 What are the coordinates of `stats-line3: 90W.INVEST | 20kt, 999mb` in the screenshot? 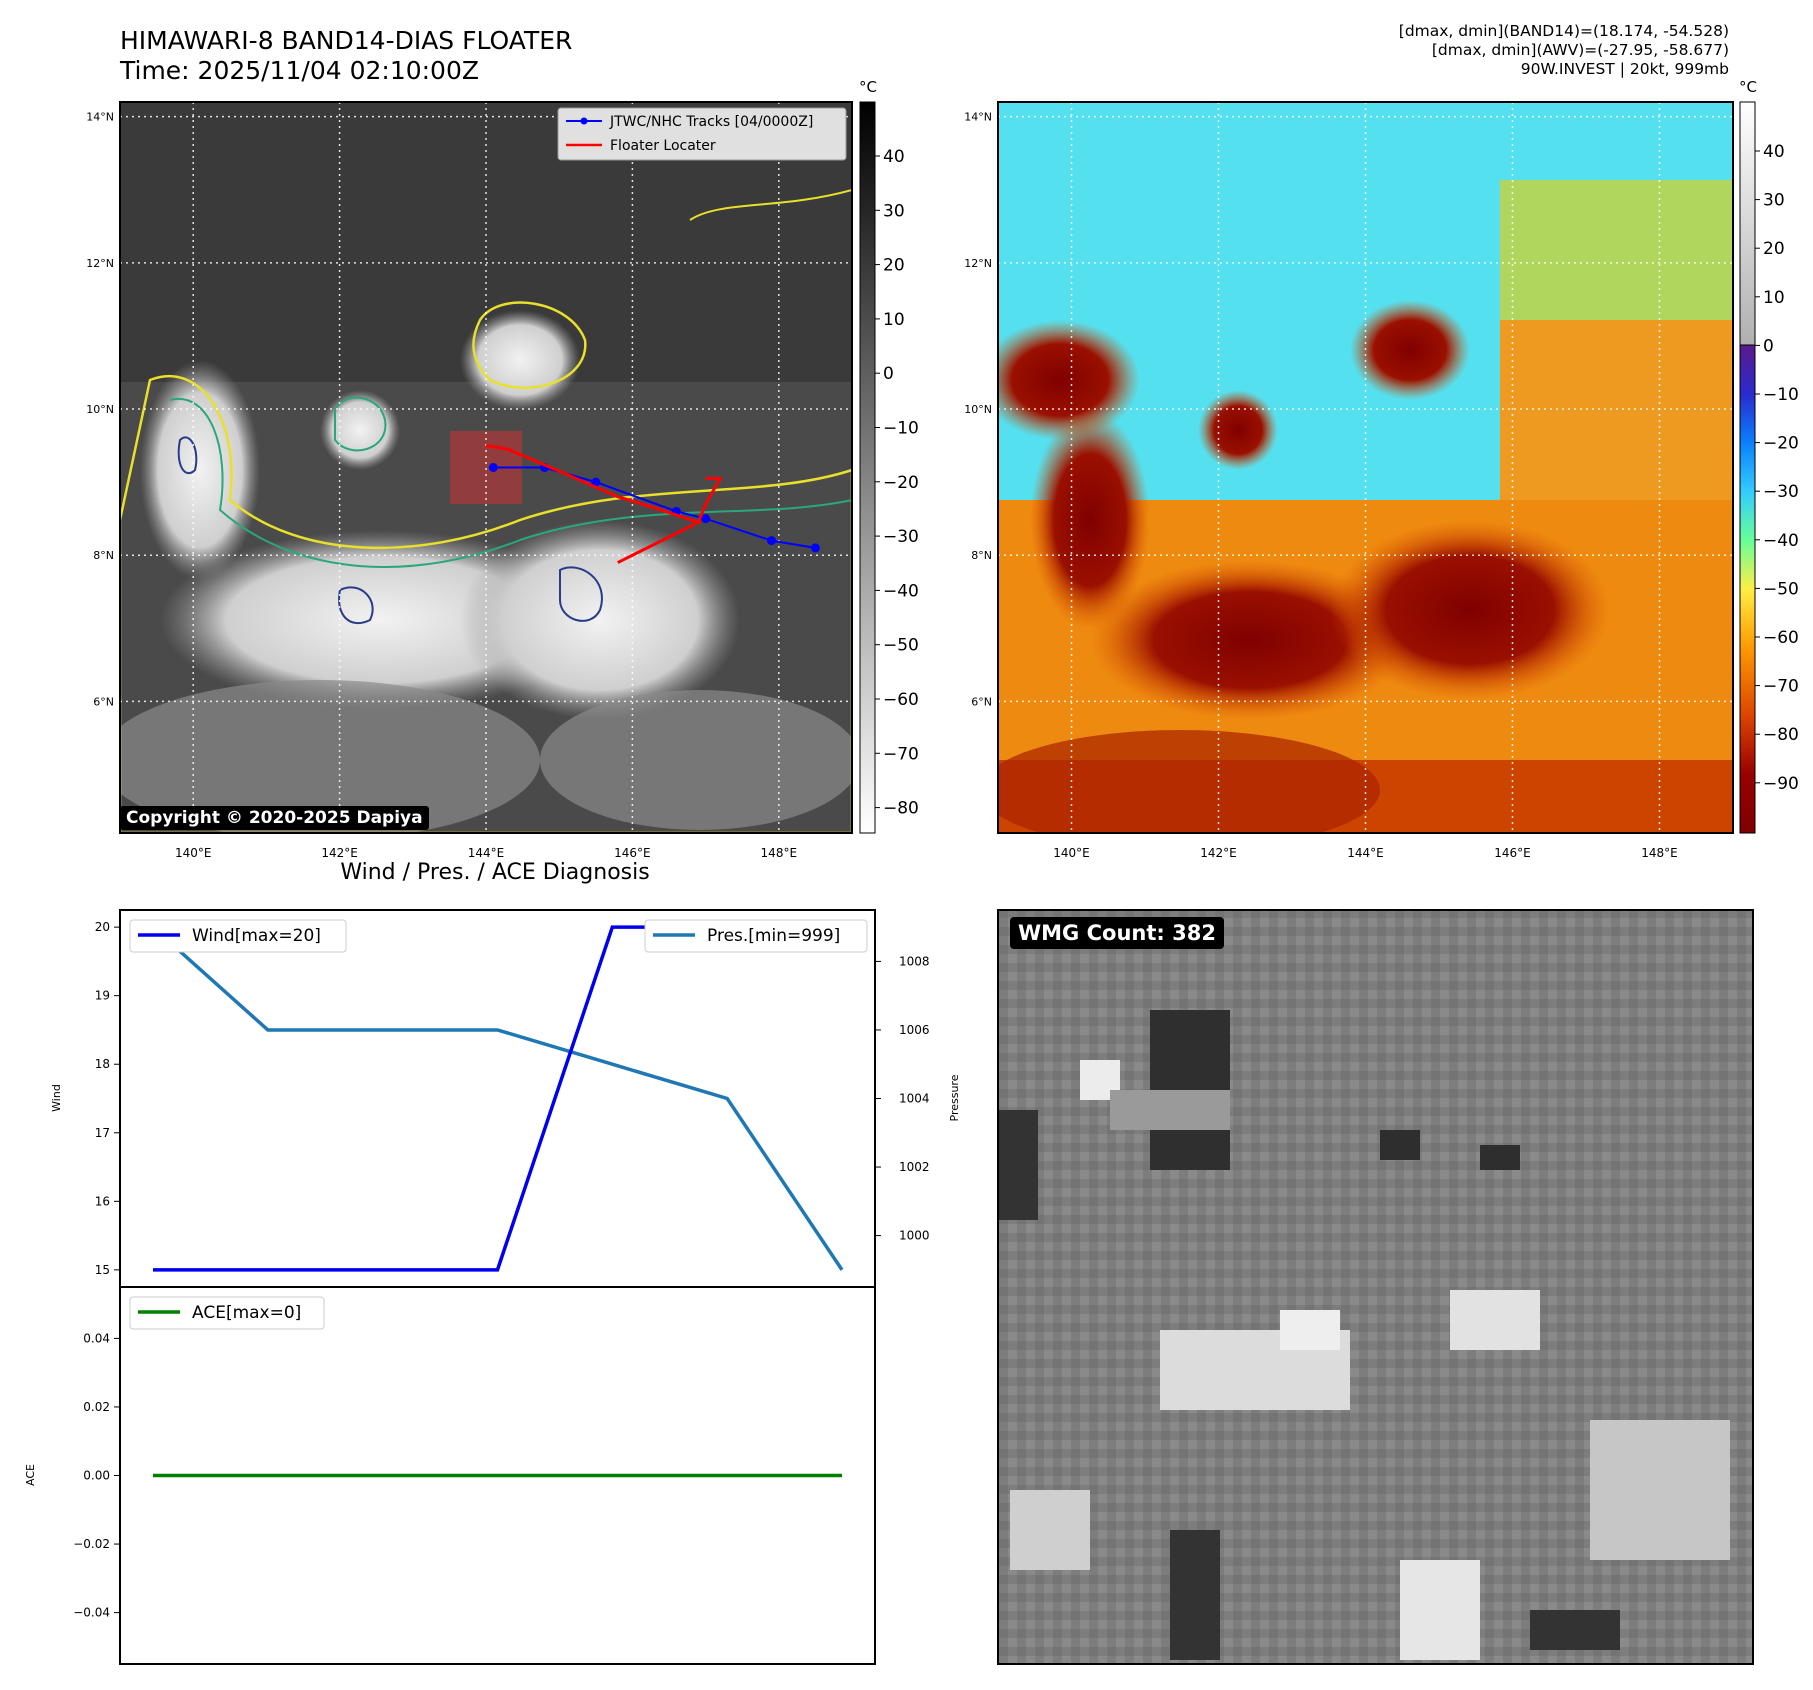 It's located at (1624, 69).